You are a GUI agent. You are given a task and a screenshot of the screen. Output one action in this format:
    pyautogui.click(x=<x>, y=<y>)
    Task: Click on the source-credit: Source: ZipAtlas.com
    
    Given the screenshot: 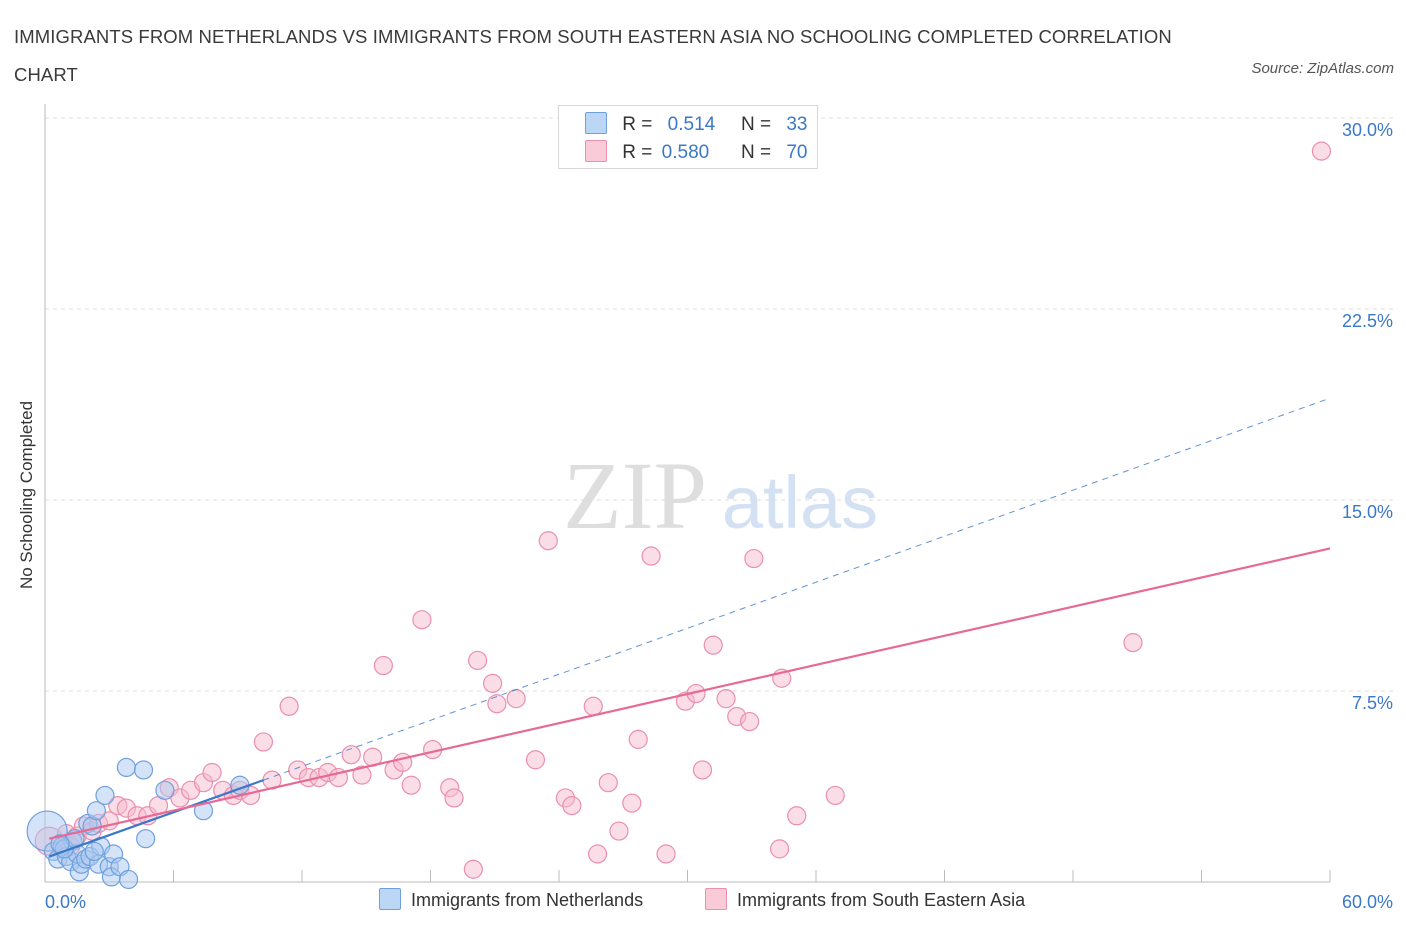 What is the action you would take?
    pyautogui.click(x=1322, y=68)
    